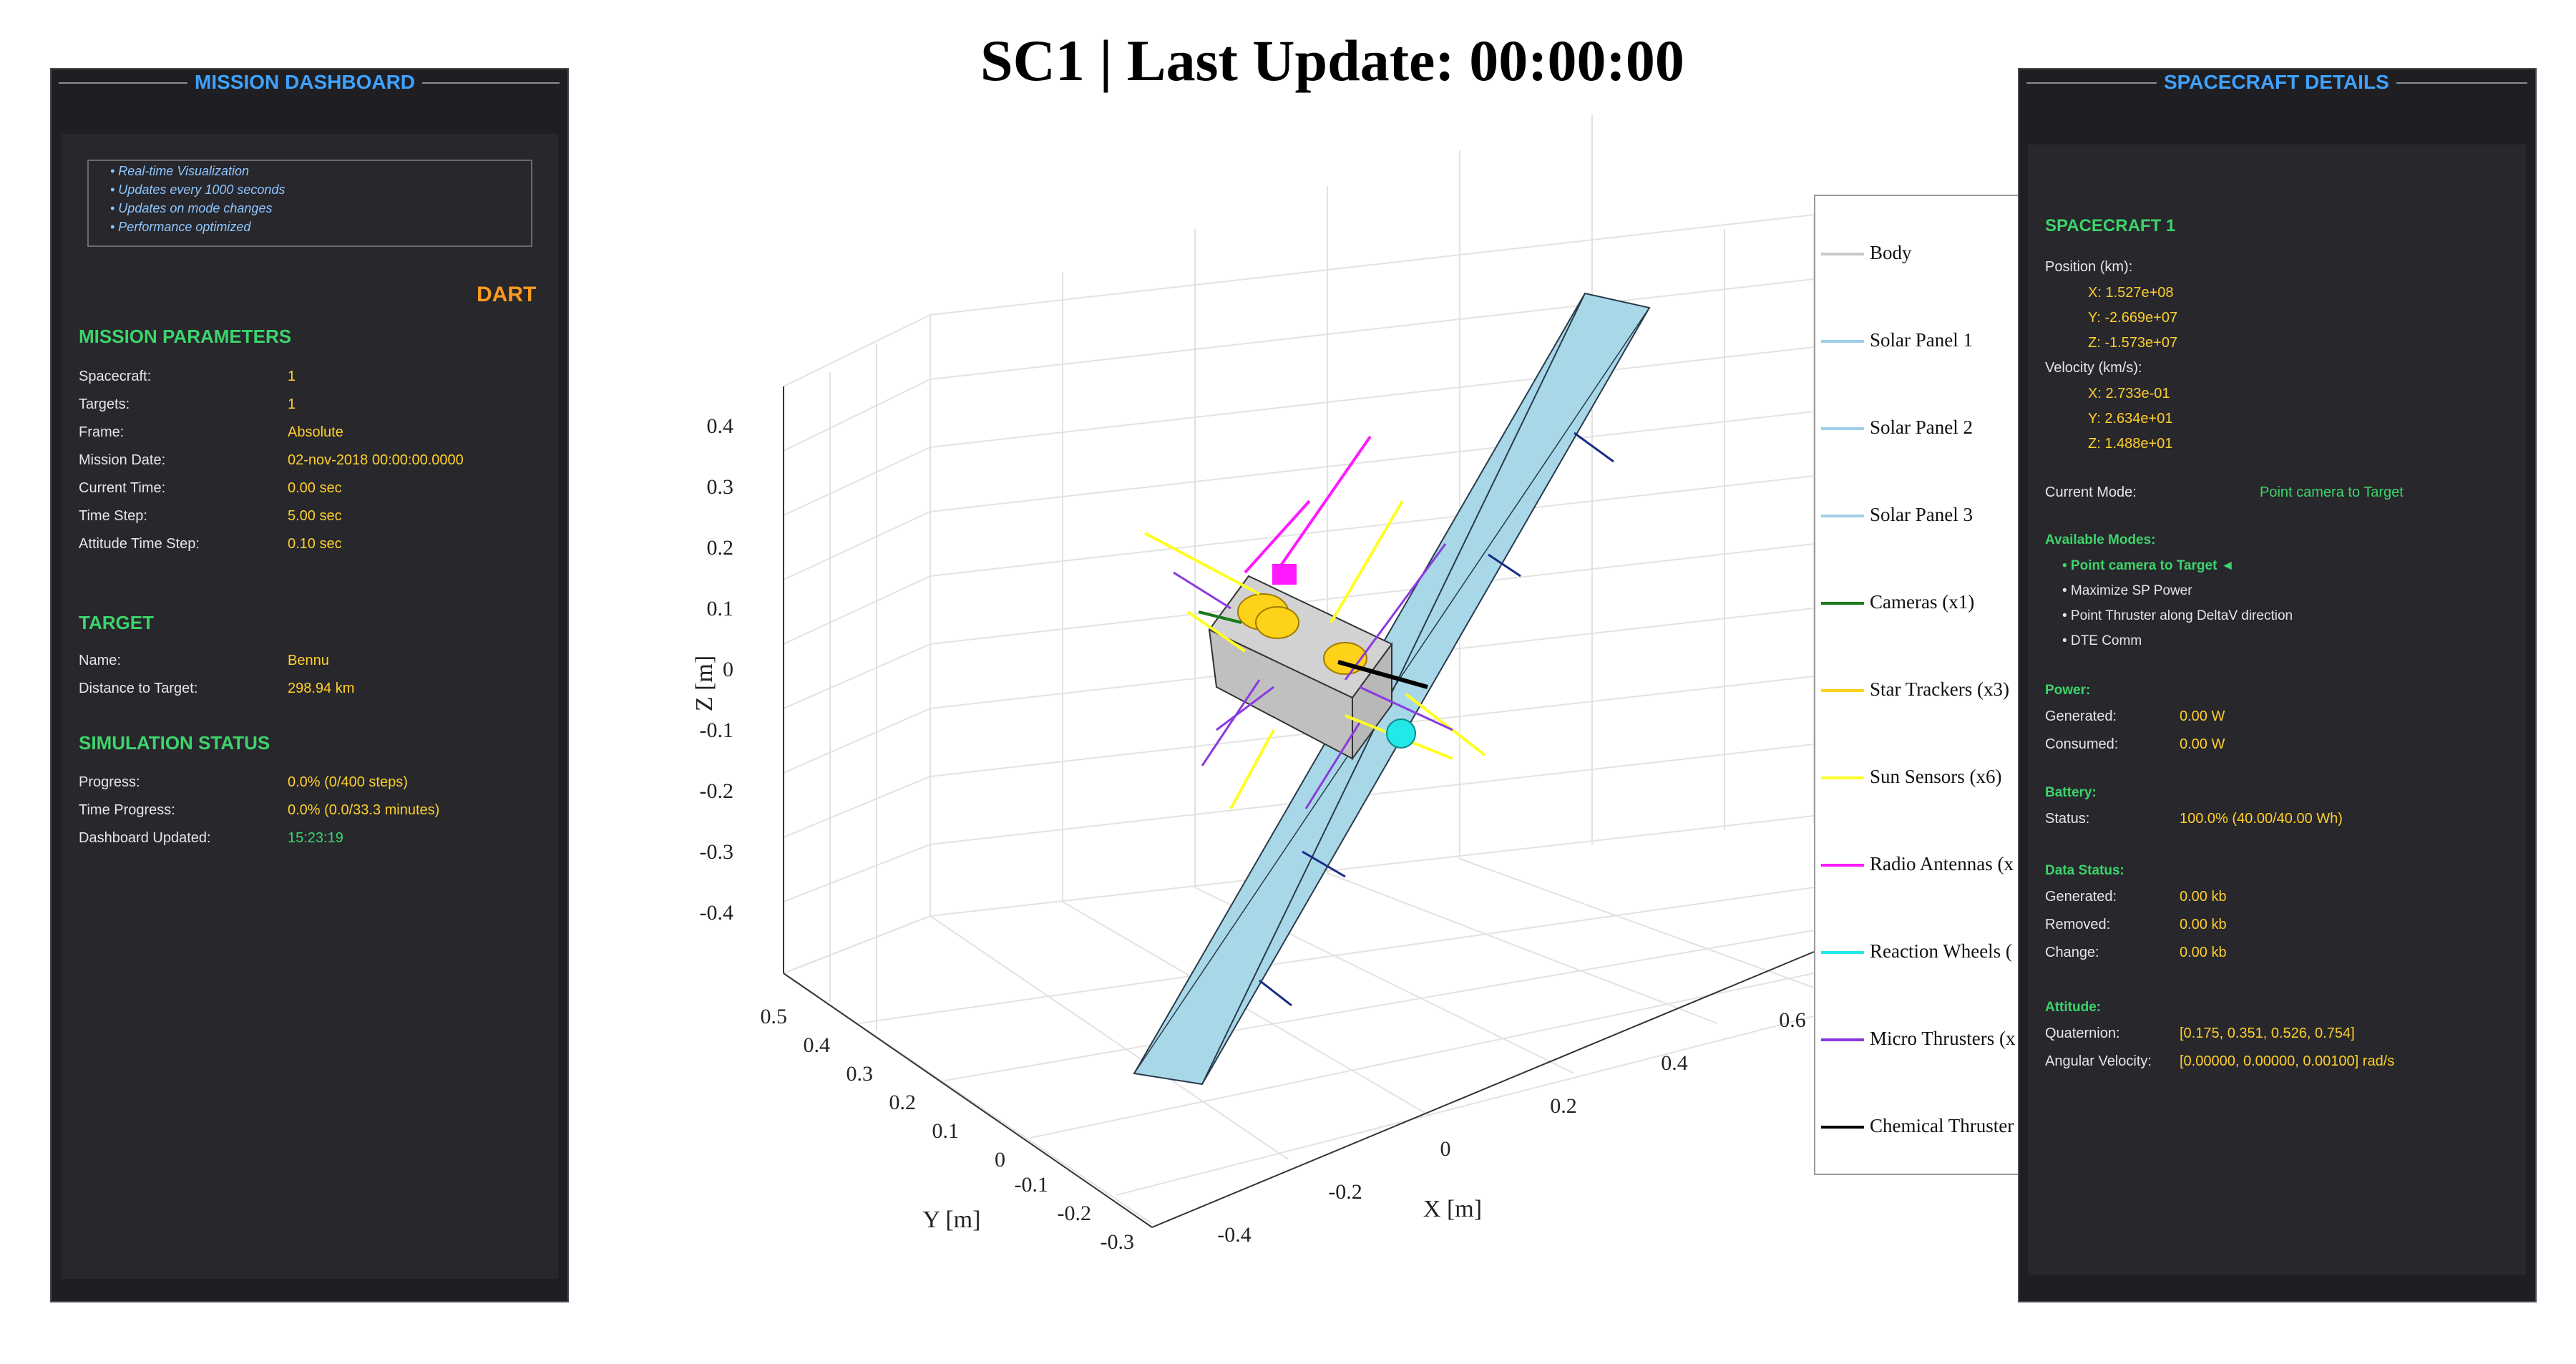 This screenshot has height=1364, width=2576. Describe the element at coordinates (1234, 1235) in the screenshot. I see `x-tick: -0.4` at that location.